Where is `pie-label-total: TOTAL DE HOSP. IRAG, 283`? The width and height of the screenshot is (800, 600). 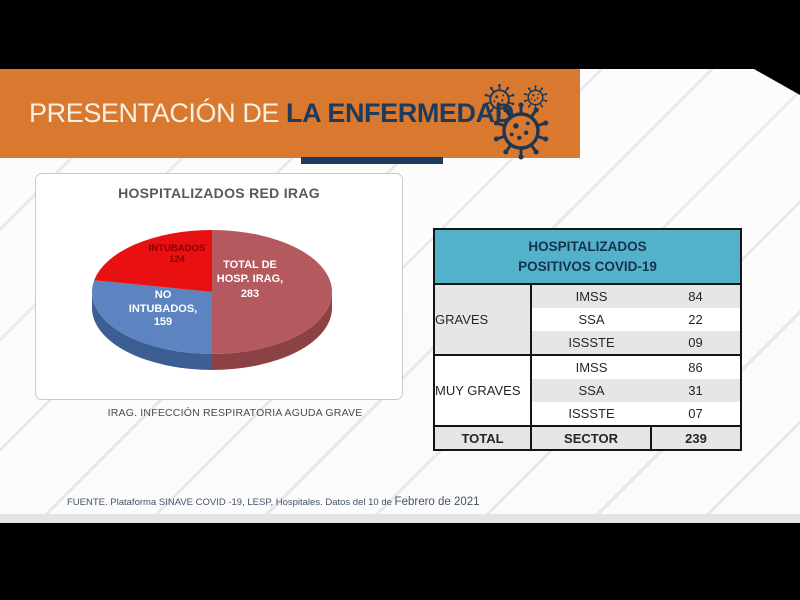 pie-label-total: TOTAL DE HOSP. IRAG, 283 is located at coordinates (250, 279).